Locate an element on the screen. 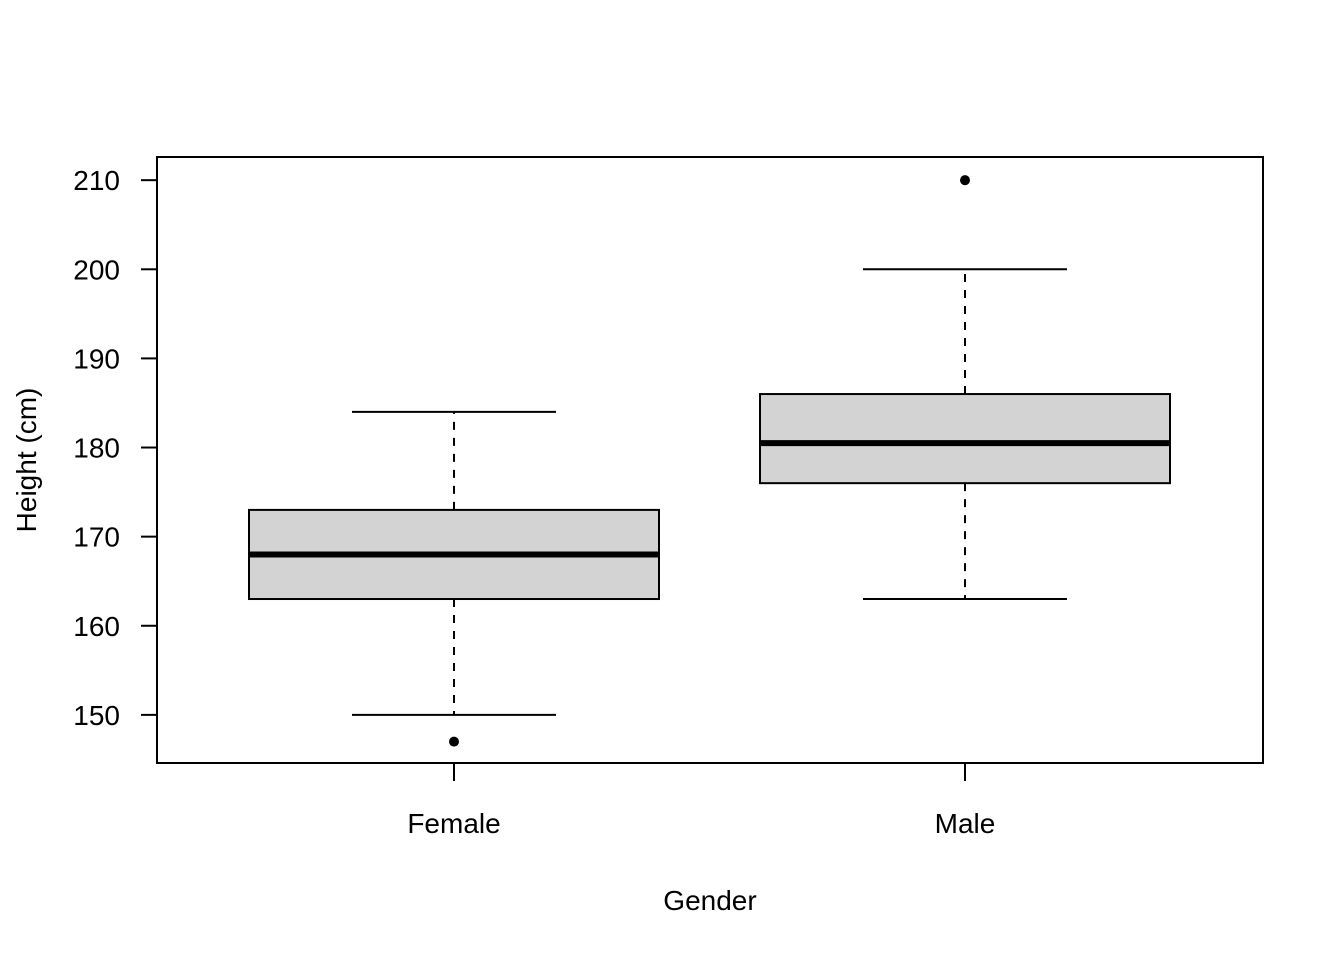 The height and width of the screenshot is (960, 1344). y-tick-label: 170 is located at coordinates (96, 537).